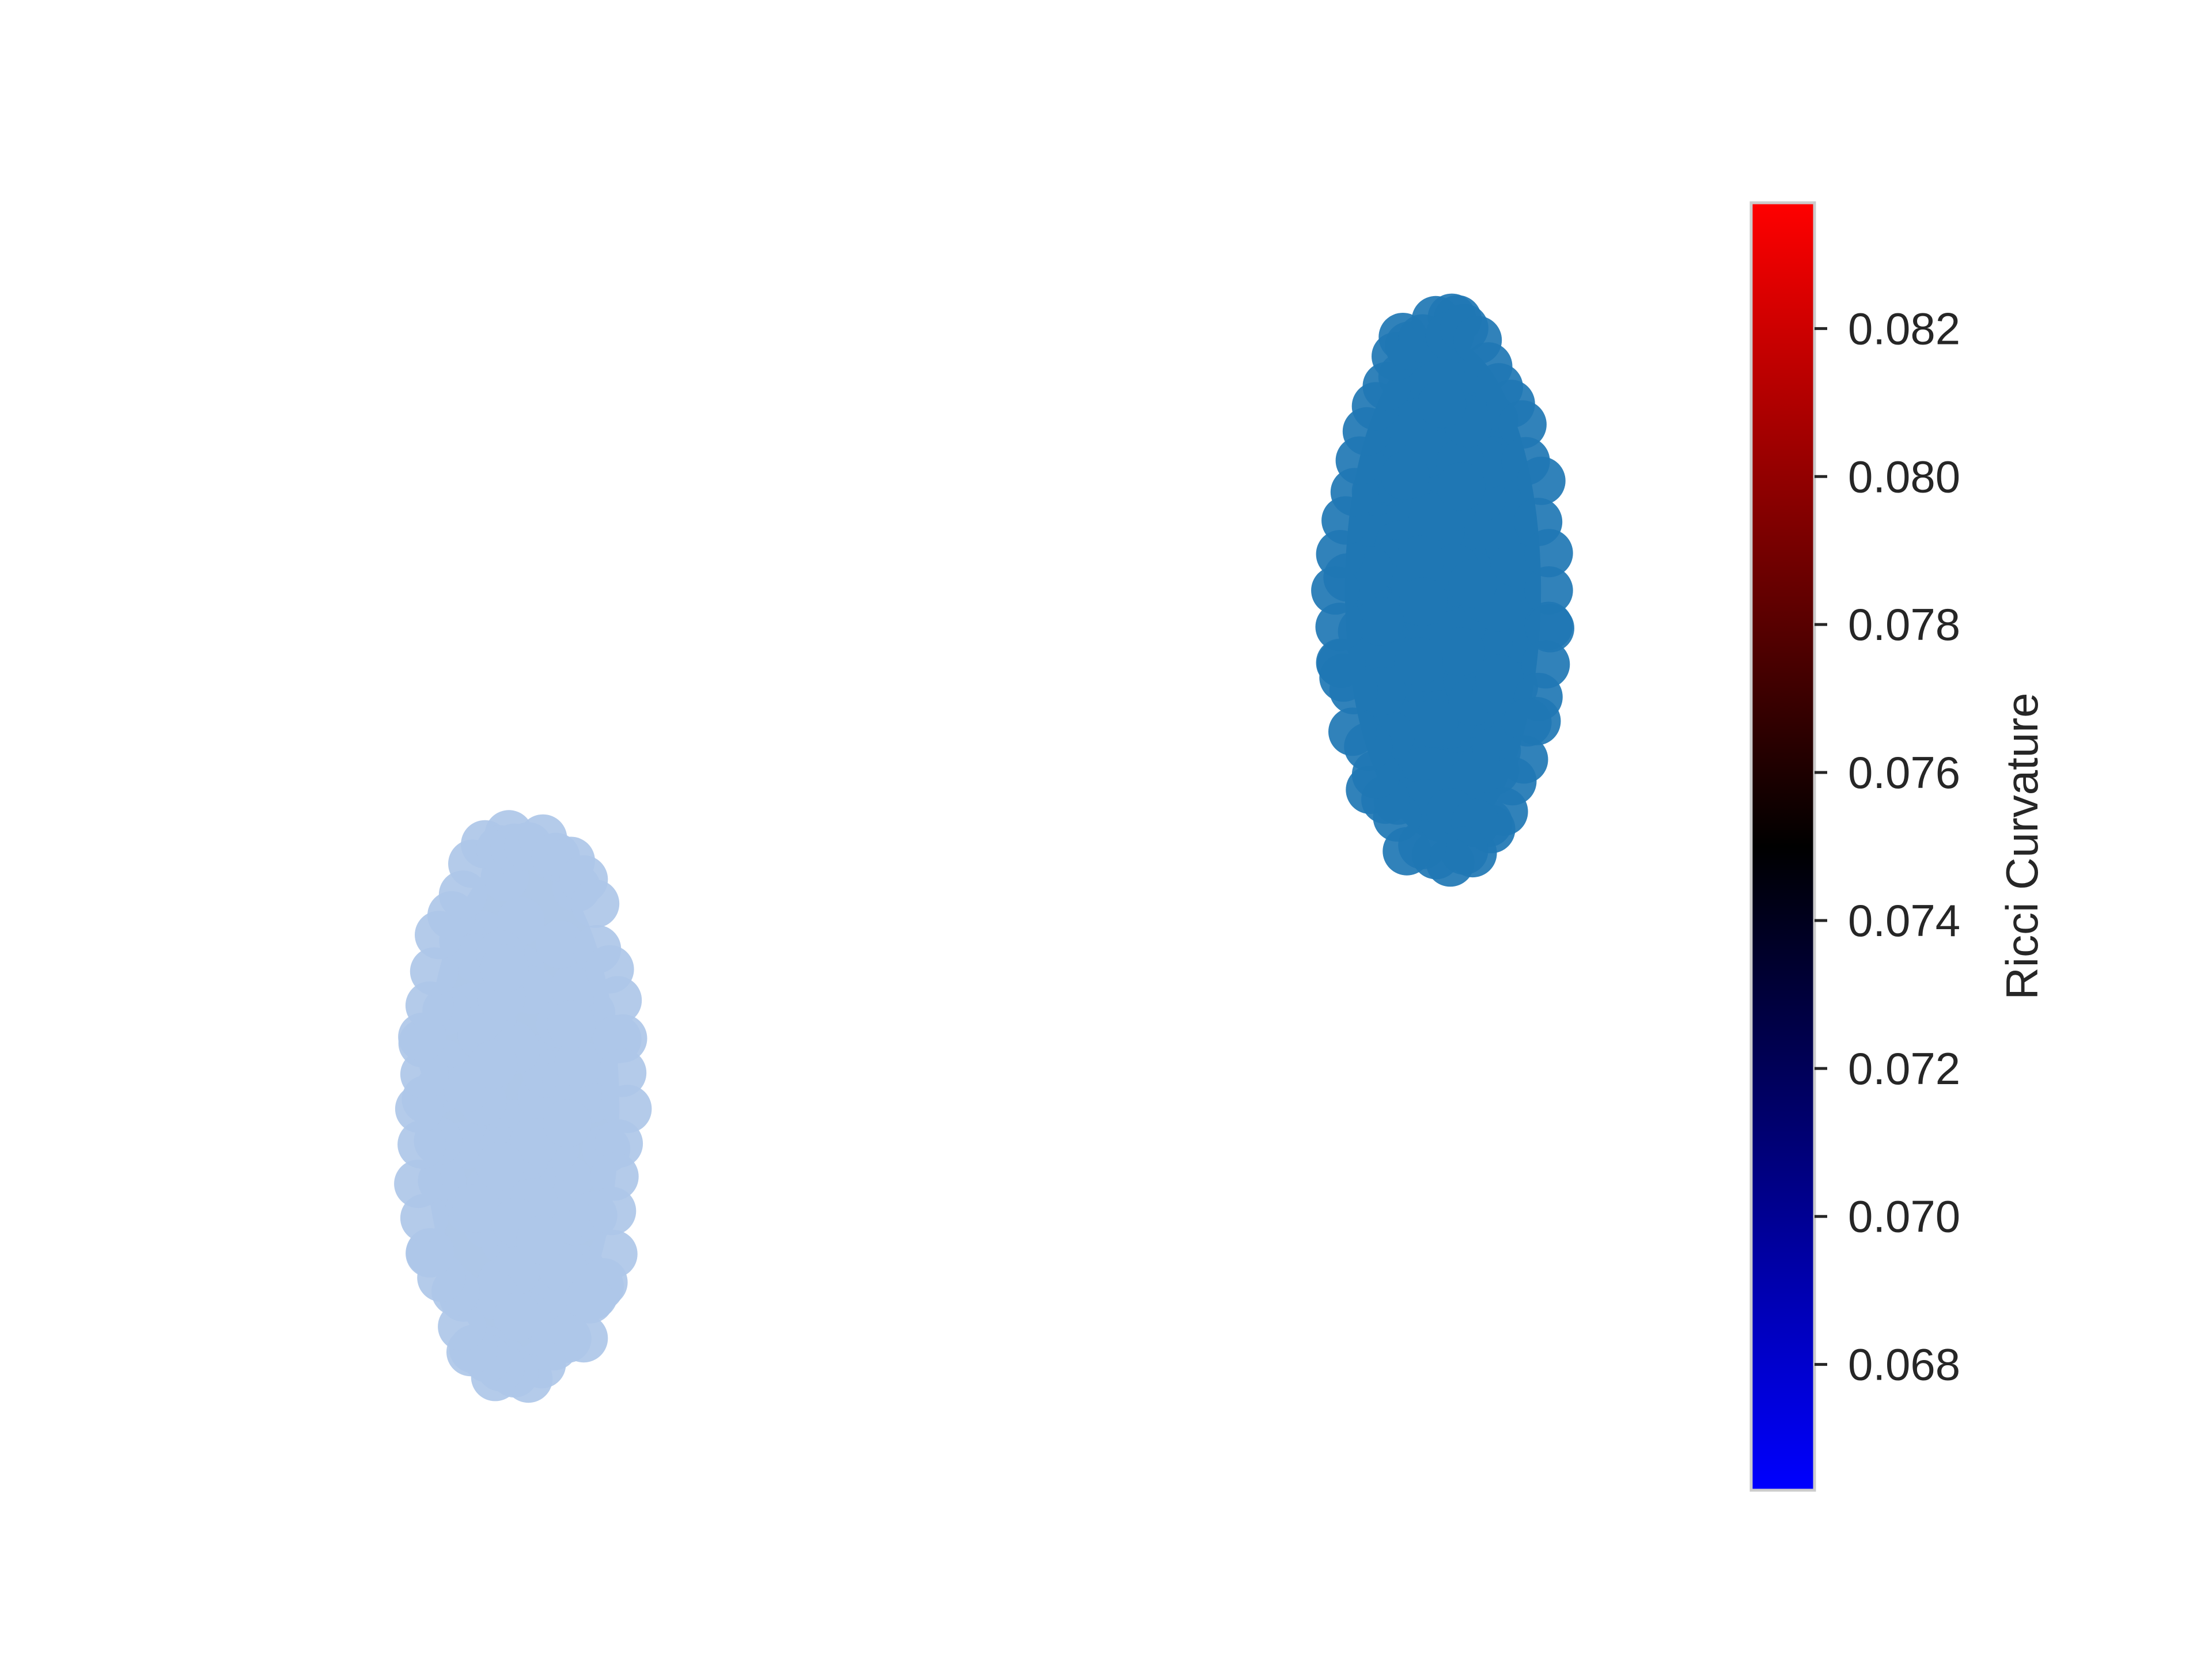 The height and width of the screenshot is (1659, 2212). Describe the element at coordinates (1904, 1068) in the screenshot. I see `colorbar-tick-label: 0.072` at that location.